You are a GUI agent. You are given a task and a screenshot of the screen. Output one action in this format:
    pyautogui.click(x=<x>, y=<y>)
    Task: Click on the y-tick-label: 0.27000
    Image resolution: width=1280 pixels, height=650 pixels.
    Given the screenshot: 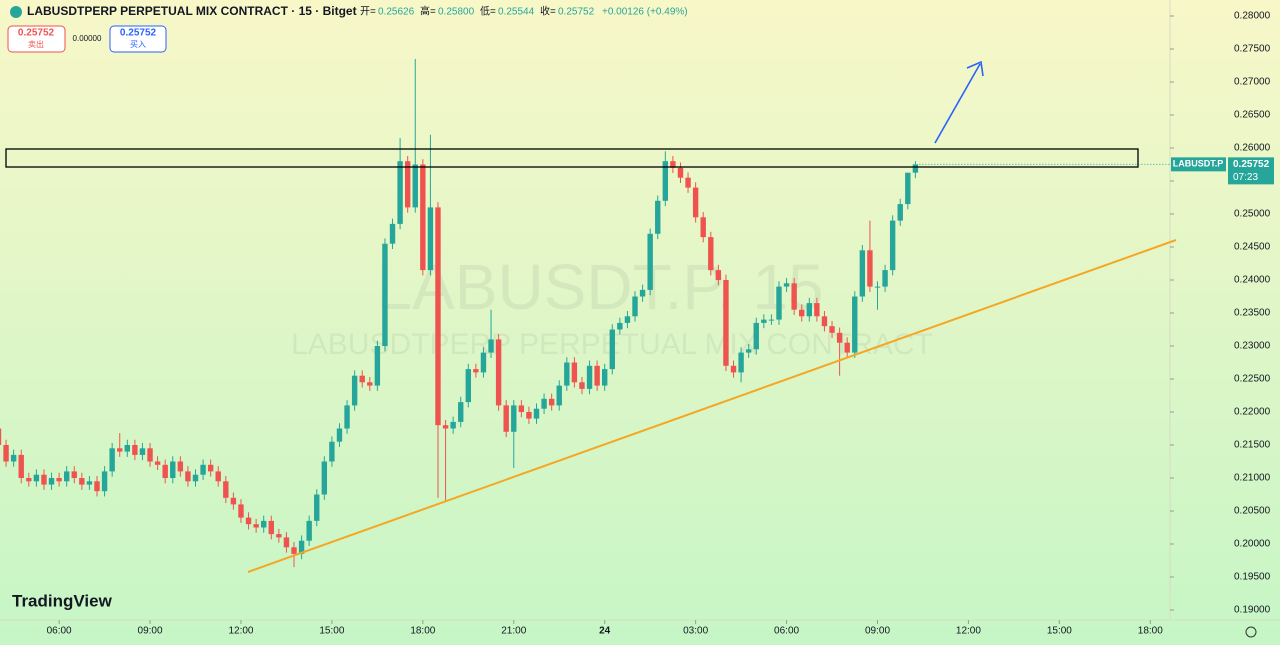 What is the action you would take?
    pyautogui.click(x=1252, y=82)
    